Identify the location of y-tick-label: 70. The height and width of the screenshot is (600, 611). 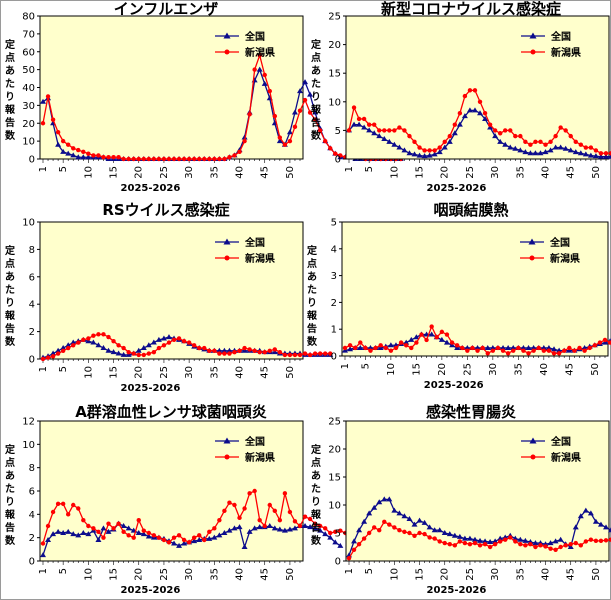
(28, 34).